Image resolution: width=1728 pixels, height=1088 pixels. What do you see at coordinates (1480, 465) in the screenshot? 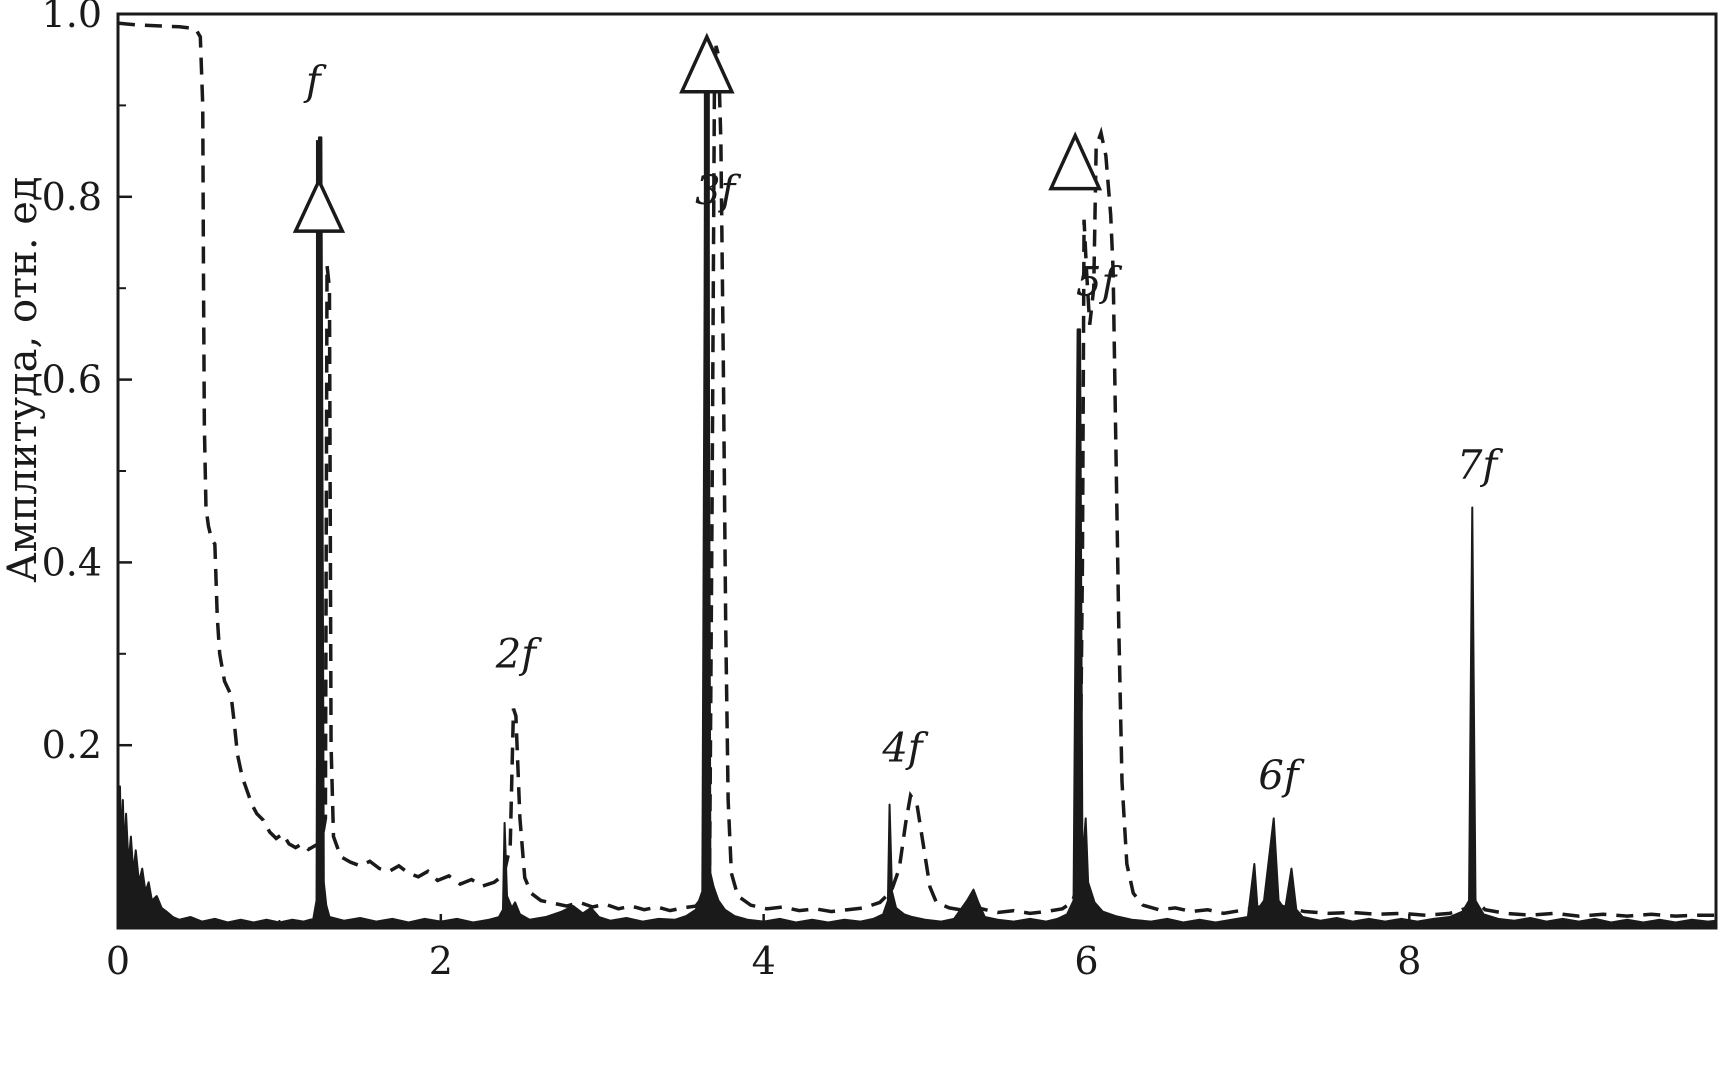
I see `peak-label-7f: 7f` at bounding box center [1480, 465].